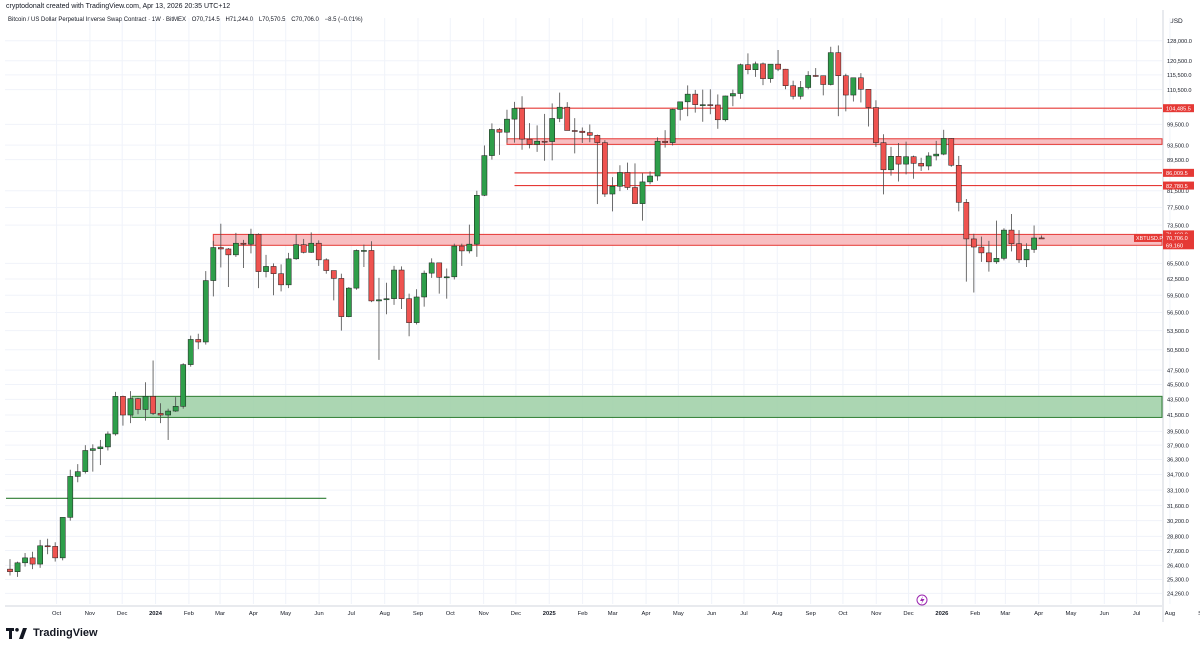 This screenshot has height=650, width=1200. Describe the element at coordinates (56, 614) in the screenshot. I see `x-tick-label: Oct` at that location.